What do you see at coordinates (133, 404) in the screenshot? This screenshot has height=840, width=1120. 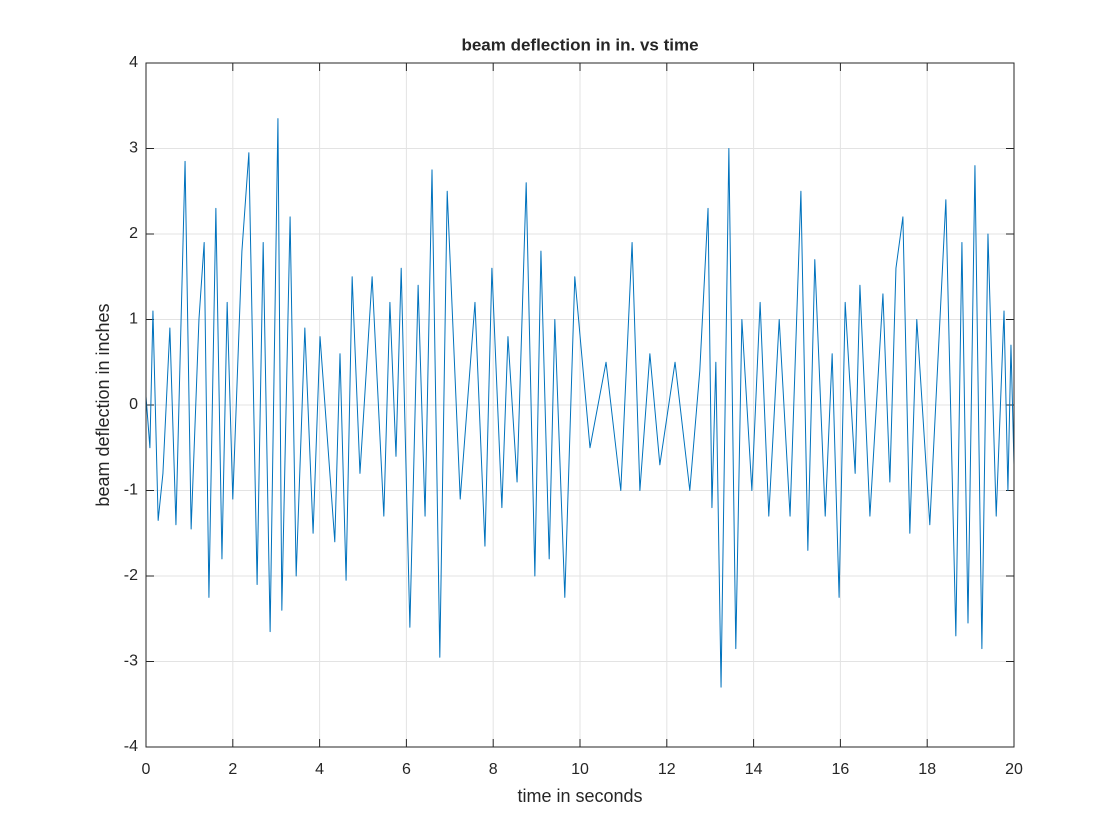 I see `y-tick-label: 0` at bounding box center [133, 404].